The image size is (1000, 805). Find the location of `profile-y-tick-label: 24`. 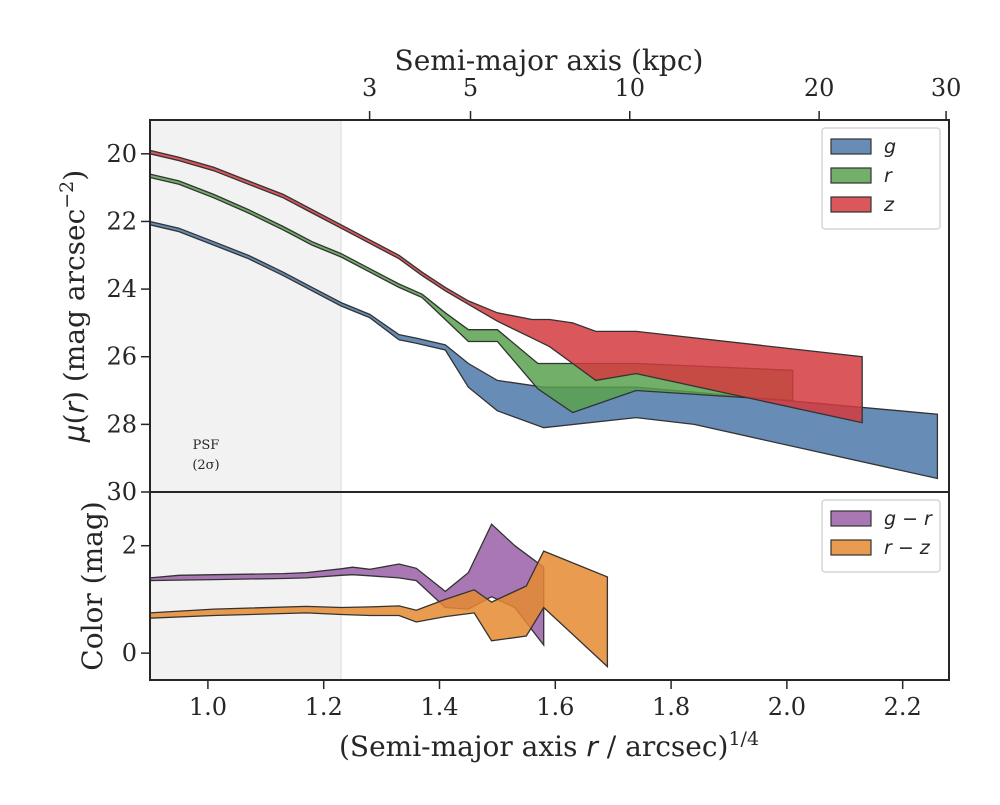

profile-y-tick-label: 24 is located at coordinates (121, 289).